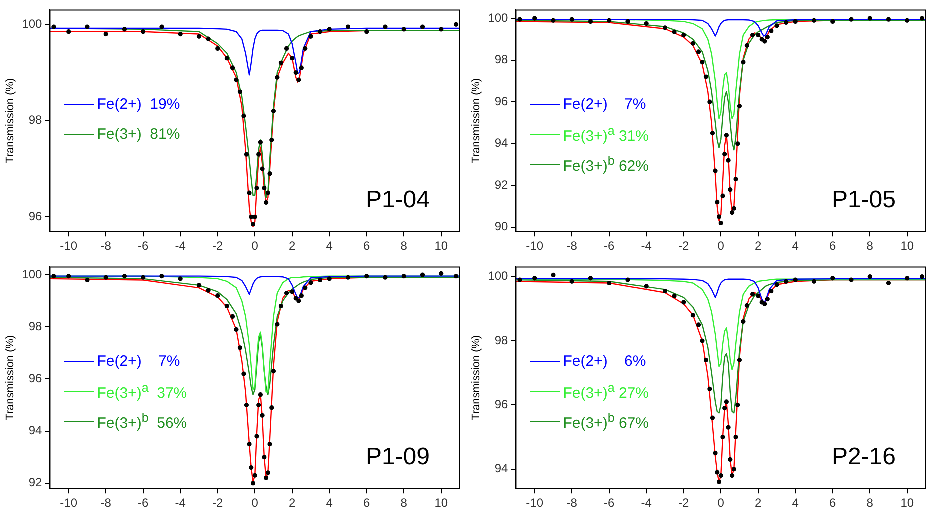 The width and height of the screenshot is (932, 514). I want to click on legend-label: Fe(3+)$^{a}$ 31%, so click(606, 135).